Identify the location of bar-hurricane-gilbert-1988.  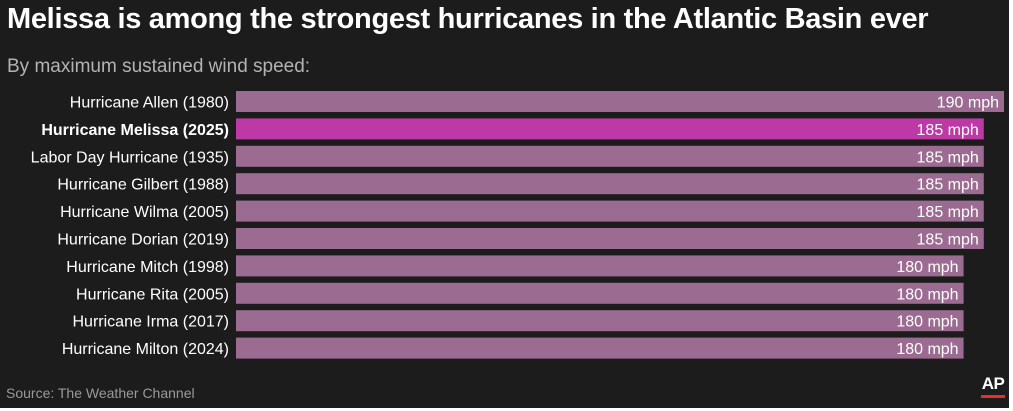
(610, 184).